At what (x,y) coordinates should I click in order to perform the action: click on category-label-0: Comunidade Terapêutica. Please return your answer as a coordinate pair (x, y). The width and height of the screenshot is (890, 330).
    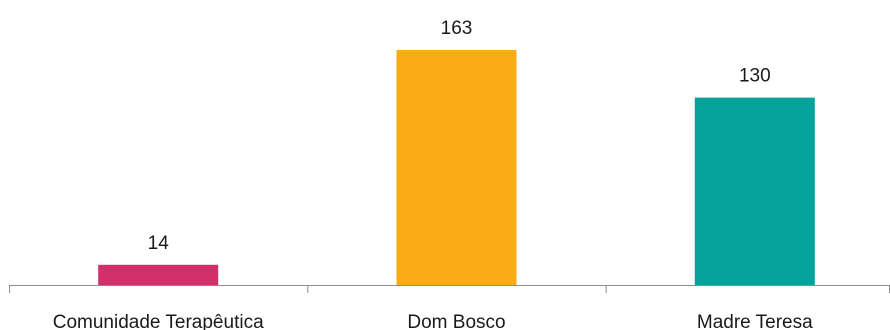
    Looking at the image, I should click on (158, 321).